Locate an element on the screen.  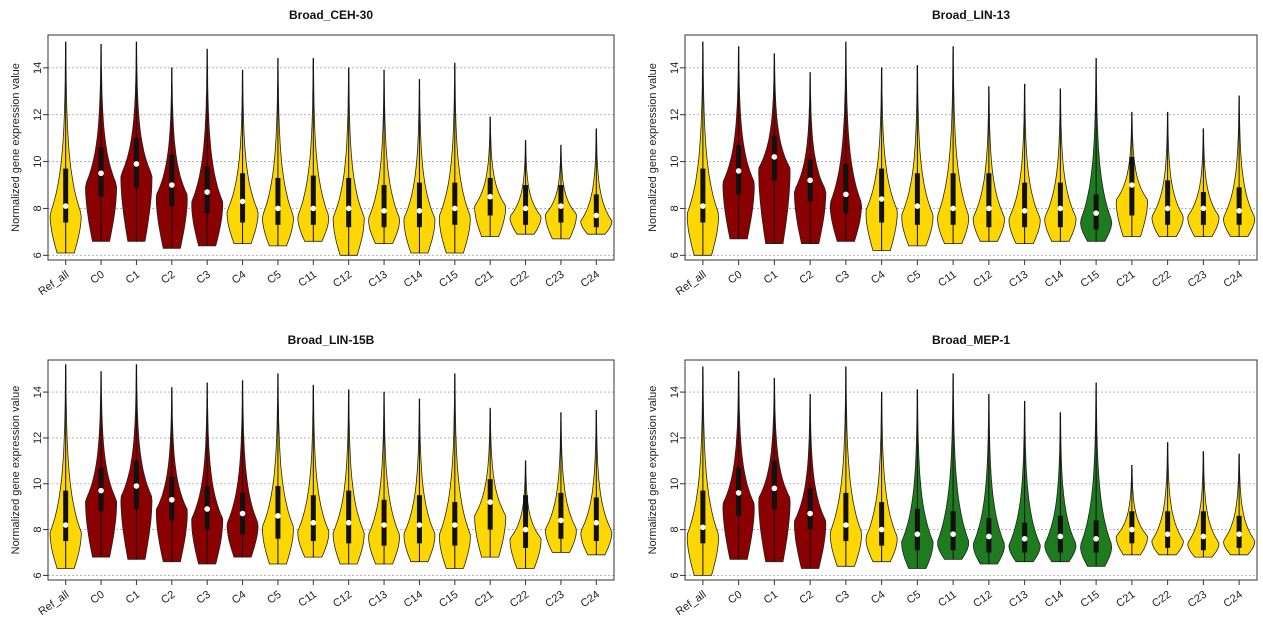
chart-title: Broad_LIN-13 is located at coordinates (971, 15).